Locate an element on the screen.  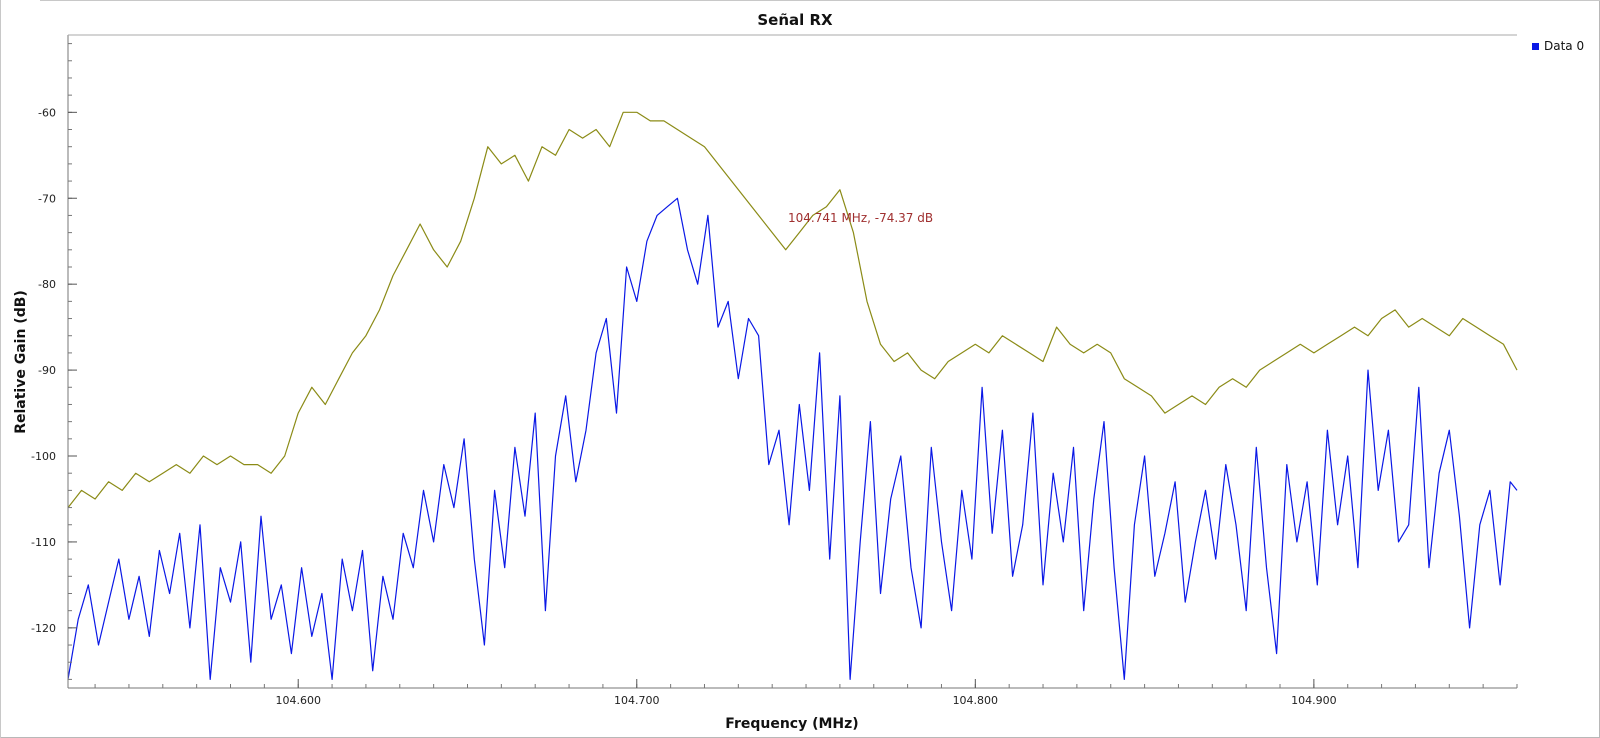
y-tick-label: -90 is located at coordinates (47, 370).